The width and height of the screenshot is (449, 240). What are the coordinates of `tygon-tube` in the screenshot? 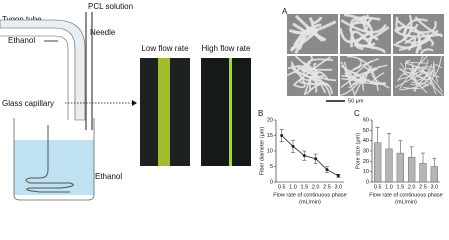 It's located at (43, 70).